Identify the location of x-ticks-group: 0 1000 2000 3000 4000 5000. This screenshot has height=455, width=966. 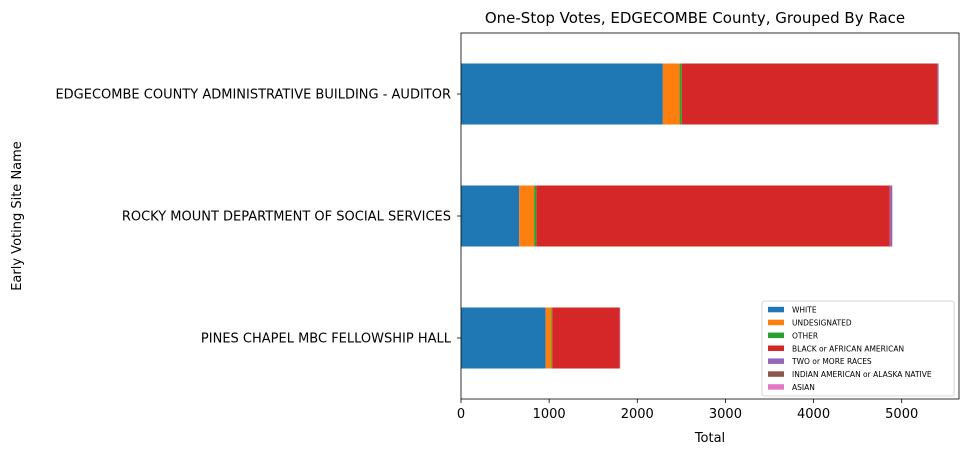
(687, 410).